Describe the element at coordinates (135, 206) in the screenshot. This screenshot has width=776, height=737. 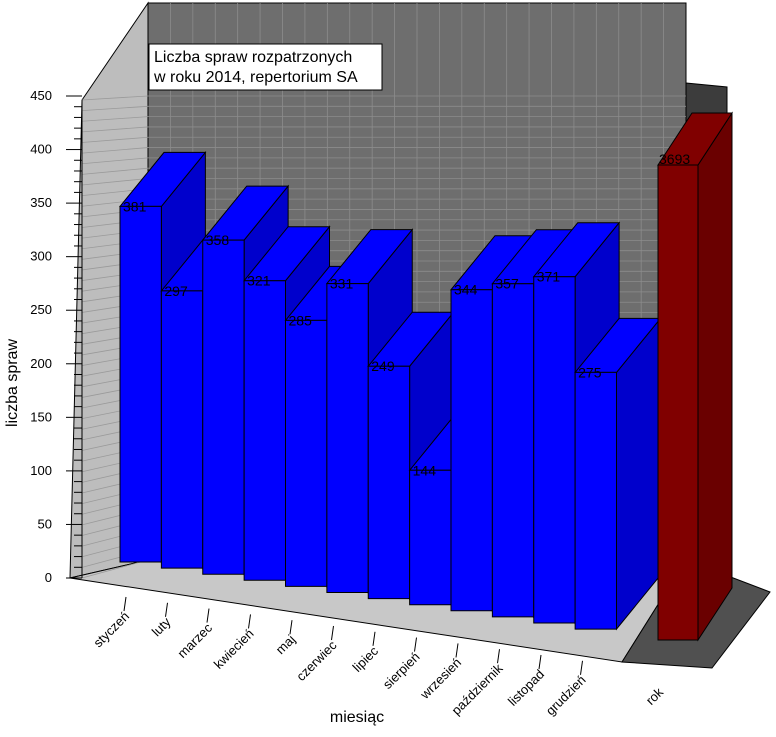
I see `data-label: 381` at that location.